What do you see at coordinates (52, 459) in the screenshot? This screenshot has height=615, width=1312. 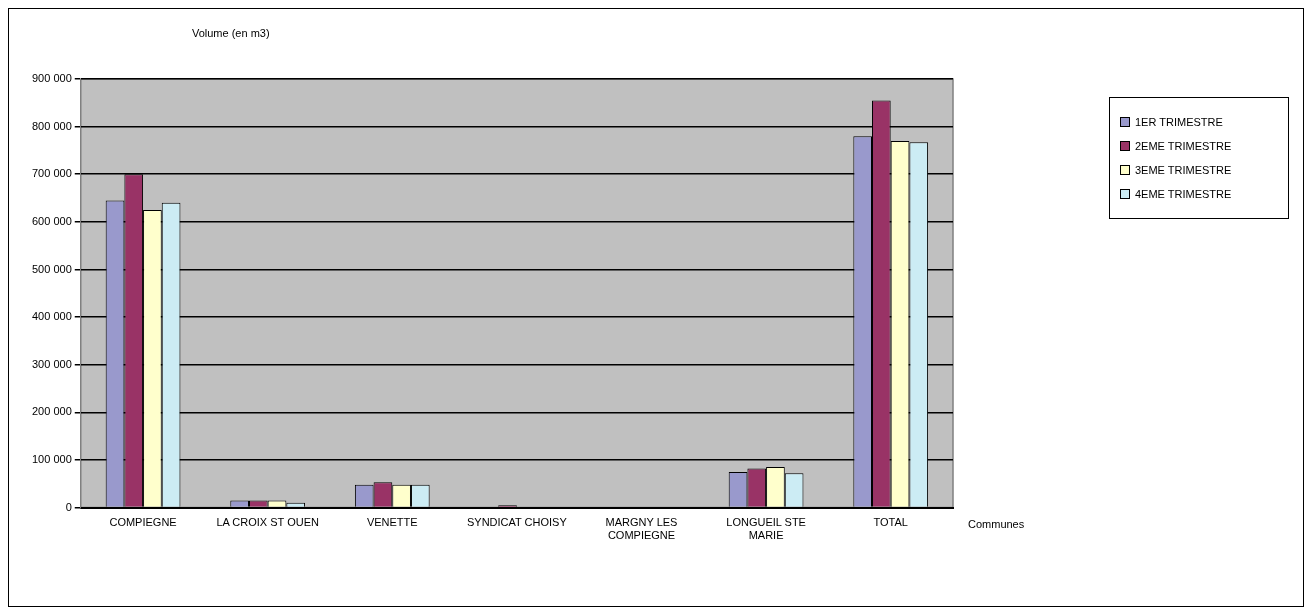 I see `y-tick-label: 100 000` at bounding box center [52, 459].